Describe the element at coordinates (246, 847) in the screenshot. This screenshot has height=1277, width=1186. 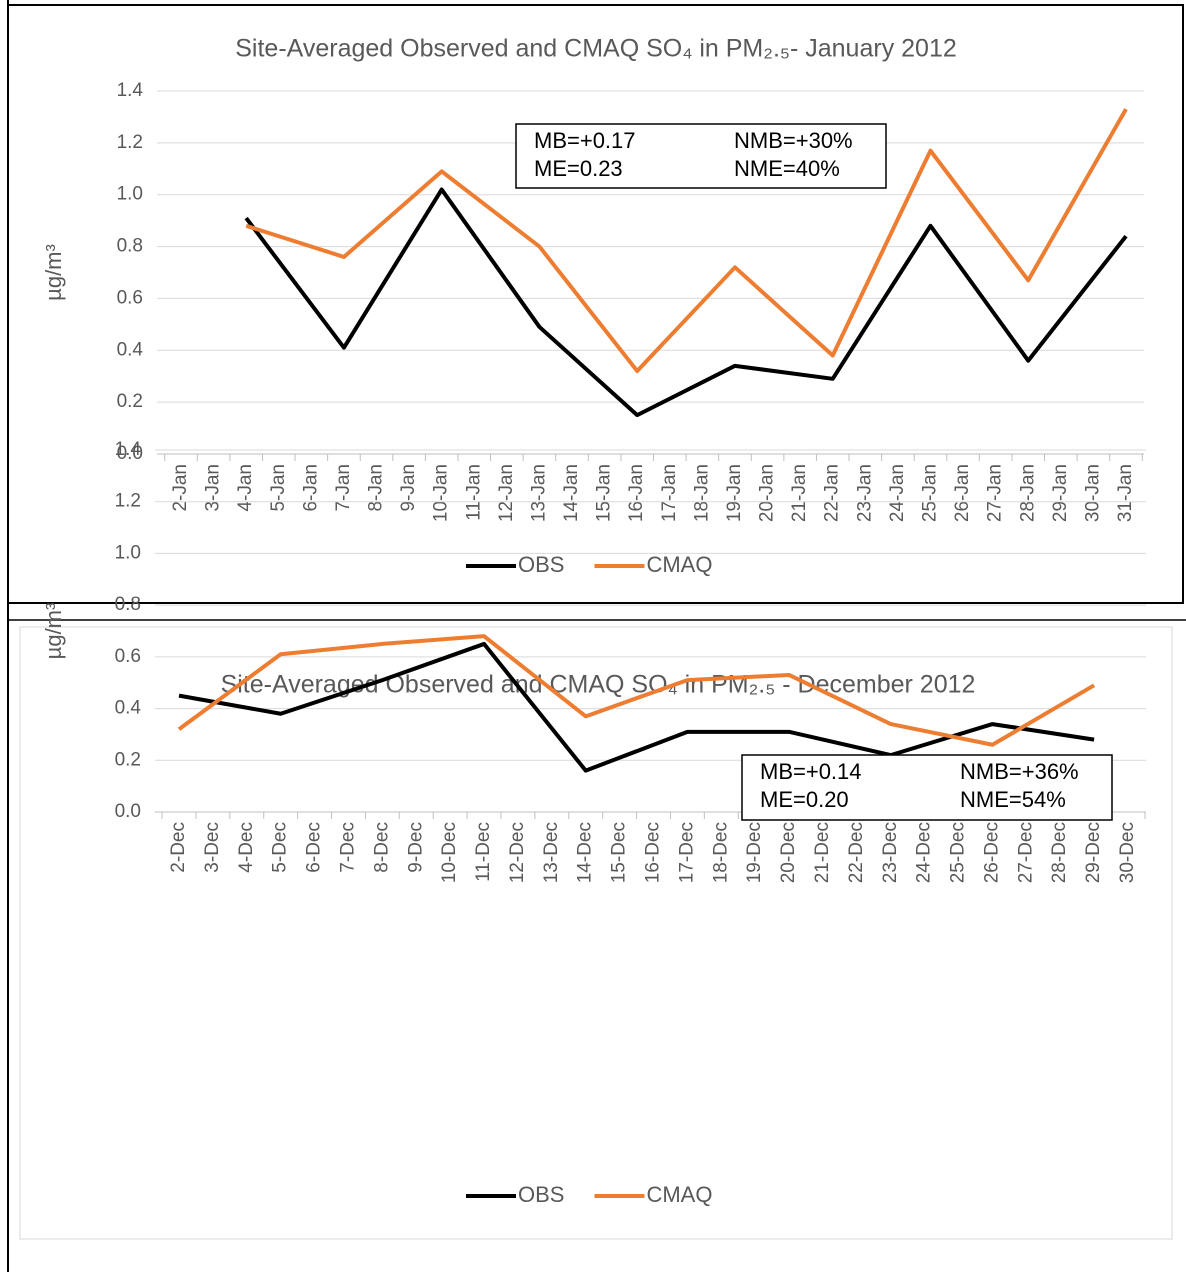
I see `x-tick-label: 4-Dec` at that location.